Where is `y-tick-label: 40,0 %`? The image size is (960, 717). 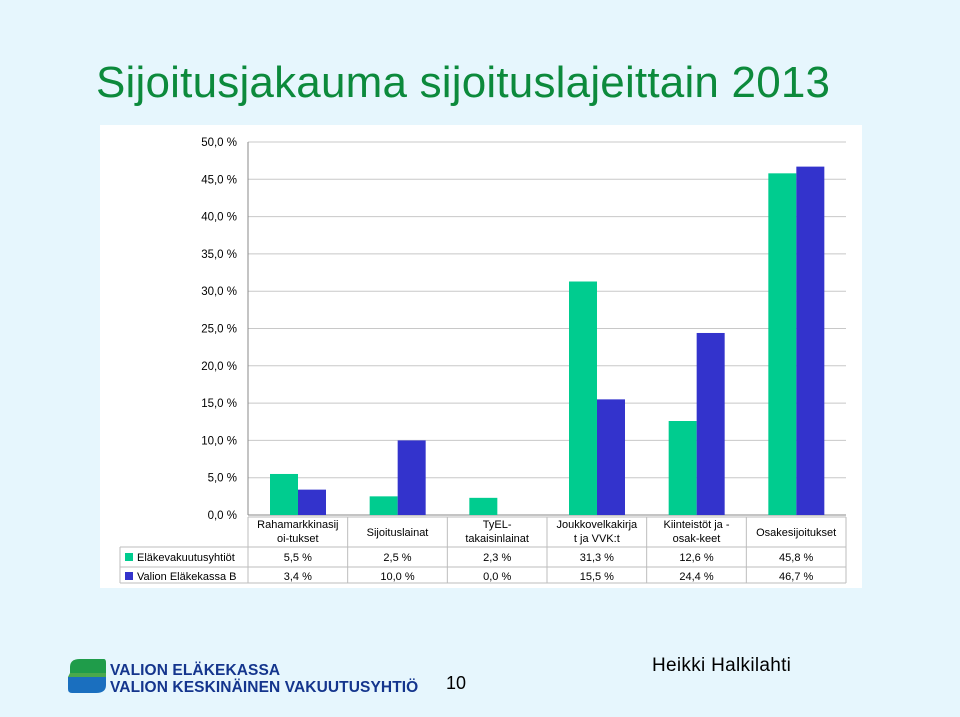
y-tick-label: 40,0 % is located at coordinates (219, 218).